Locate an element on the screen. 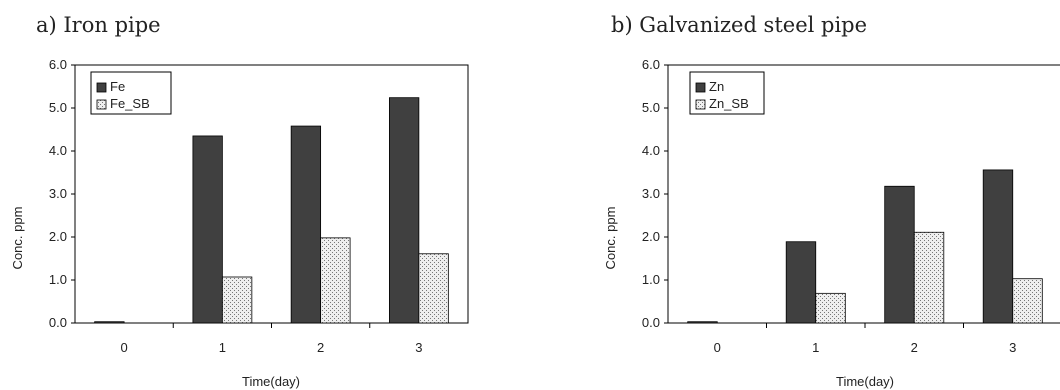 The image size is (1060, 390). legend-label-zn-sb: Zn_SB is located at coordinates (729, 103).